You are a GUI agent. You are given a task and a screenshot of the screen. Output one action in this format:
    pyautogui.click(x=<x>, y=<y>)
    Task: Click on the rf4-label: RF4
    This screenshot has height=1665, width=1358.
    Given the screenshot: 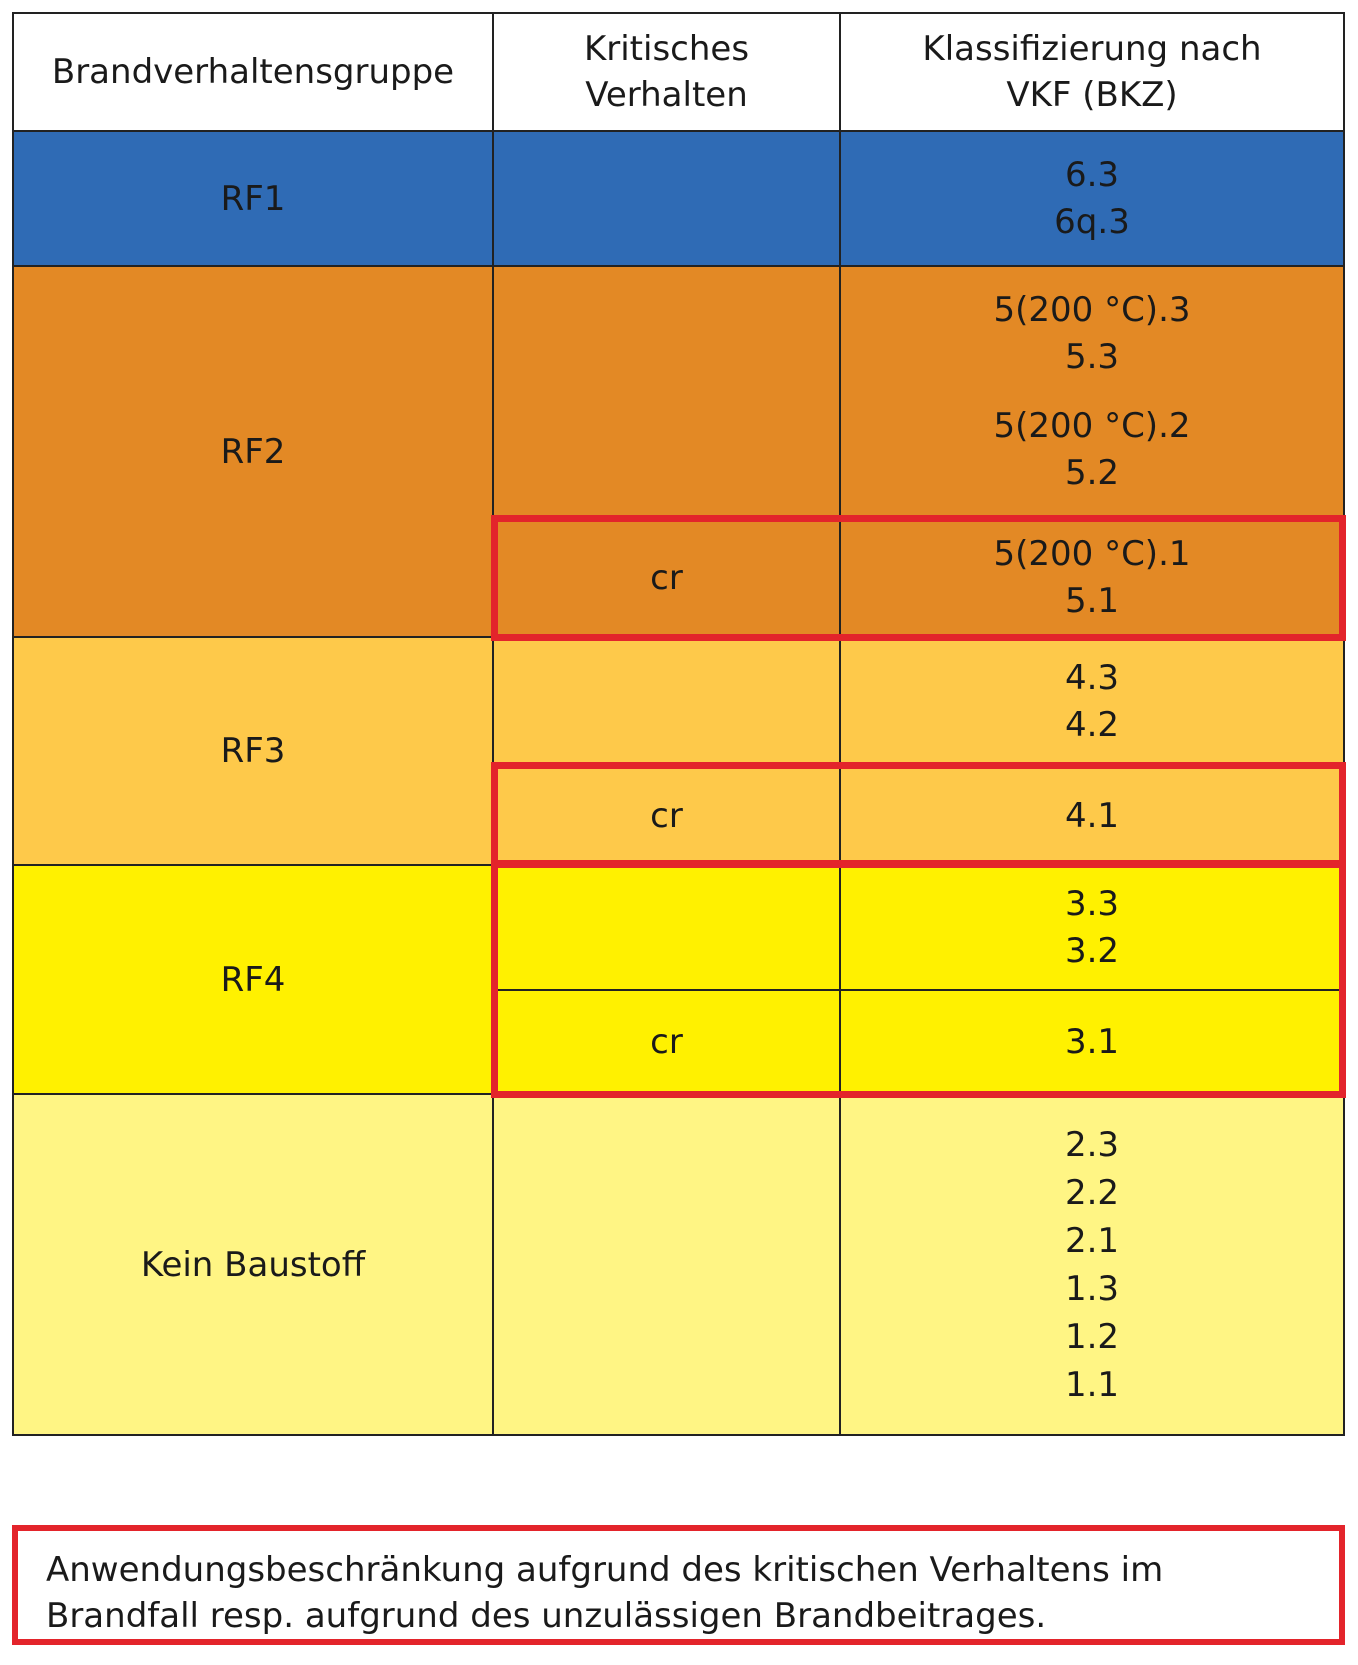 What is the action you would take?
    pyautogui.click(x=253, y=979)
    